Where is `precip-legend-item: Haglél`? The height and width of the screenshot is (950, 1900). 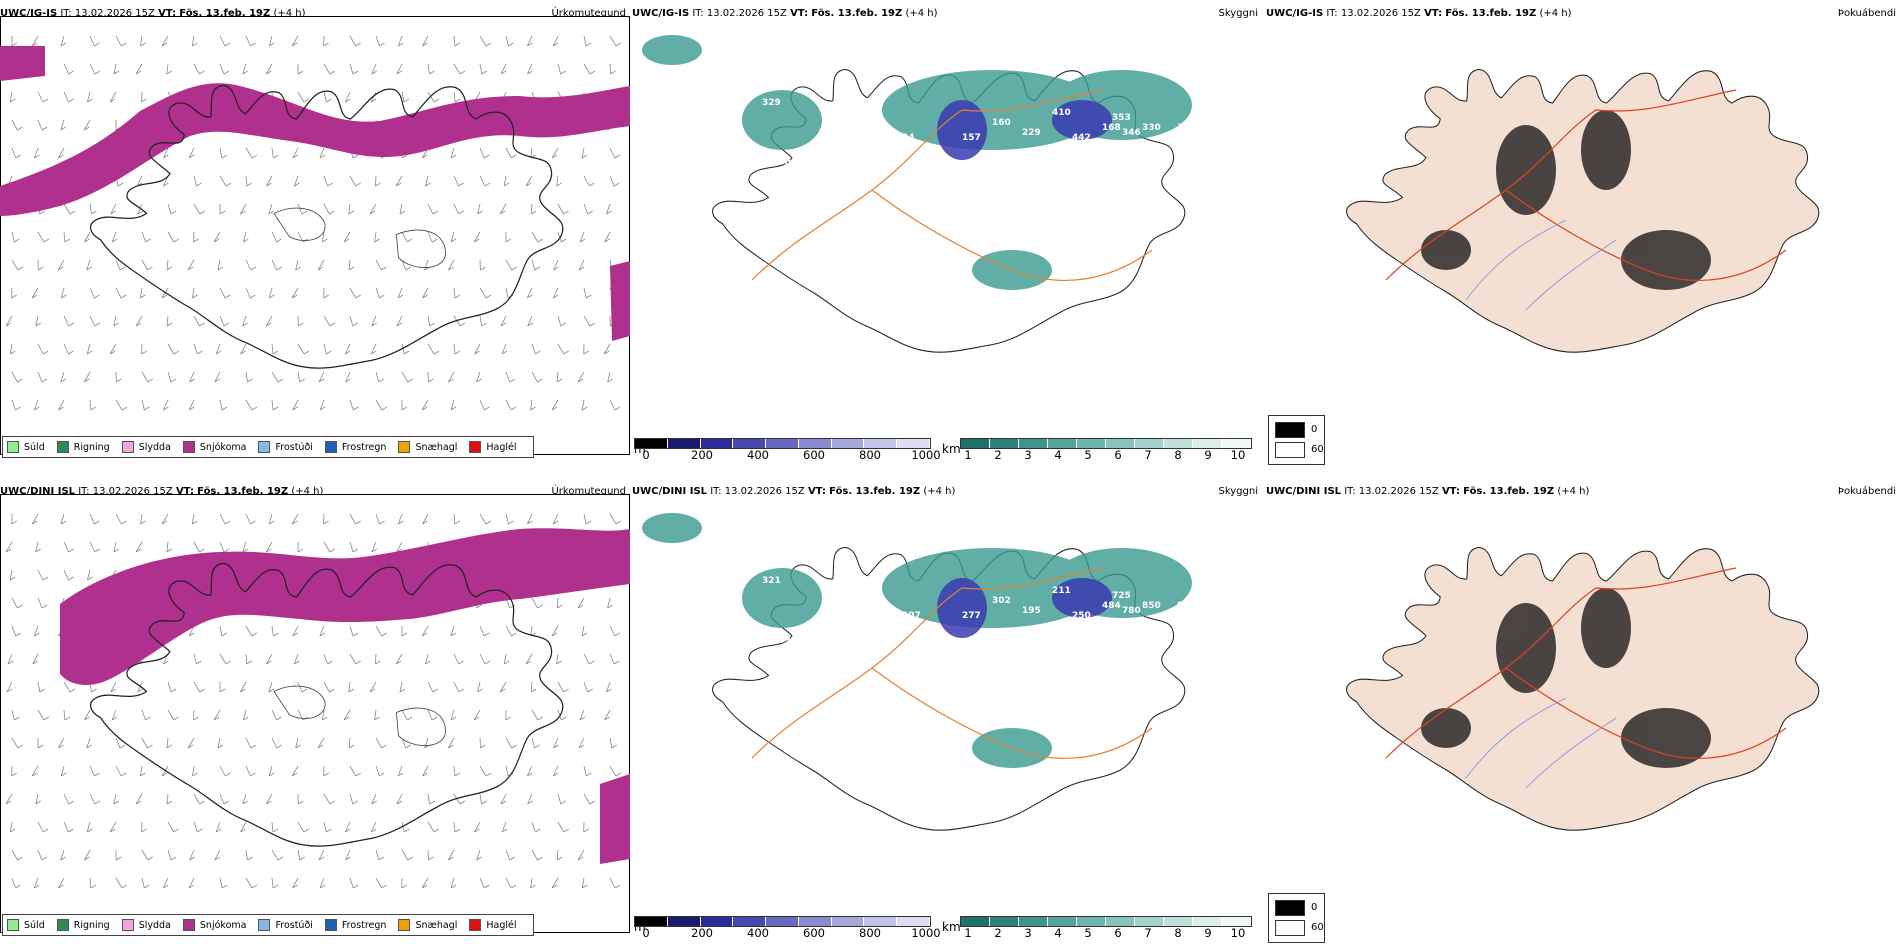
precip-legend-item: Haglél is located at coordinates (493, 447).